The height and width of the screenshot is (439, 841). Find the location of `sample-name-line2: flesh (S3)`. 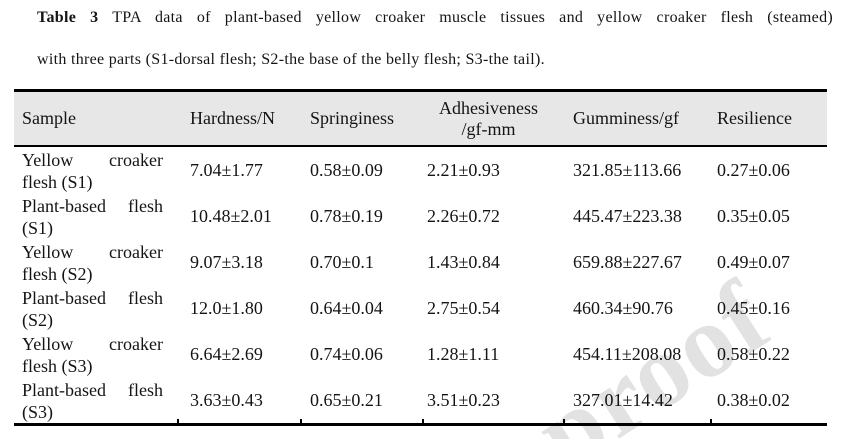

sample-name-line2: flesh (S3) is located at coordinates (57, 366).